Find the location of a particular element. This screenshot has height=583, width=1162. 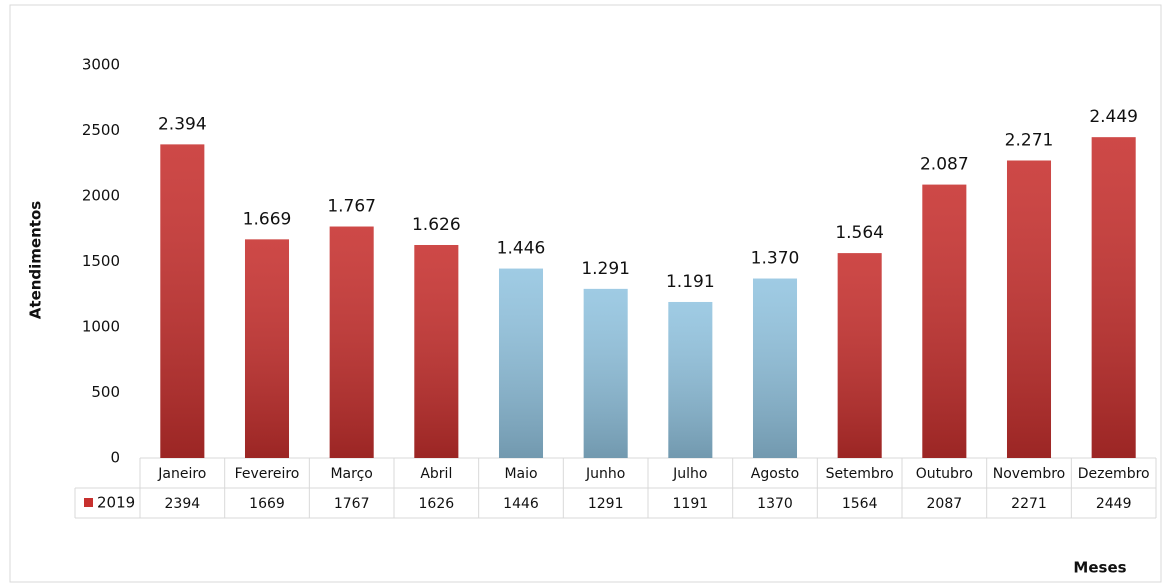

table-value: 1291 is located at coordinates (606, 504).